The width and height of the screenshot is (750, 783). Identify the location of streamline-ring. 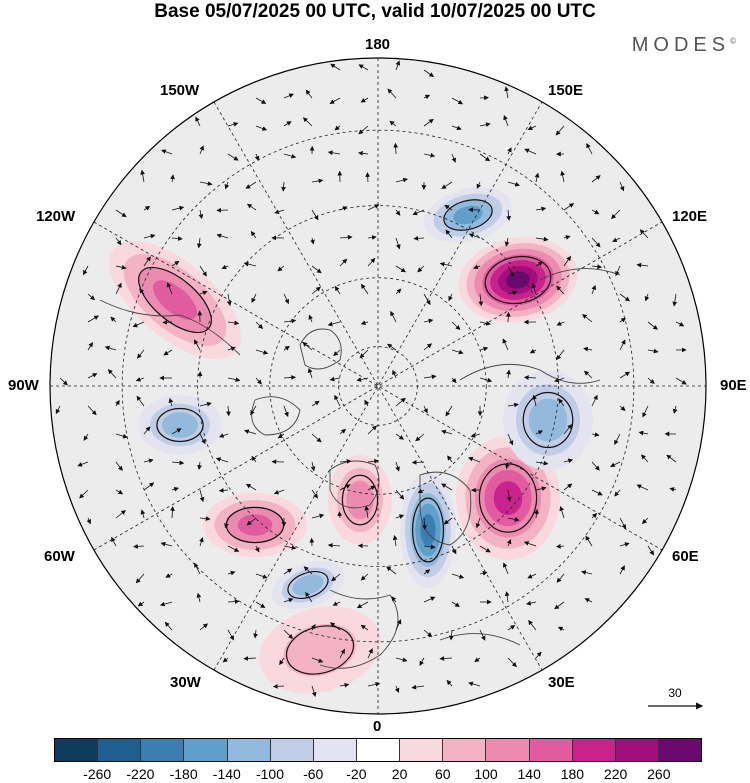
(180, 425).